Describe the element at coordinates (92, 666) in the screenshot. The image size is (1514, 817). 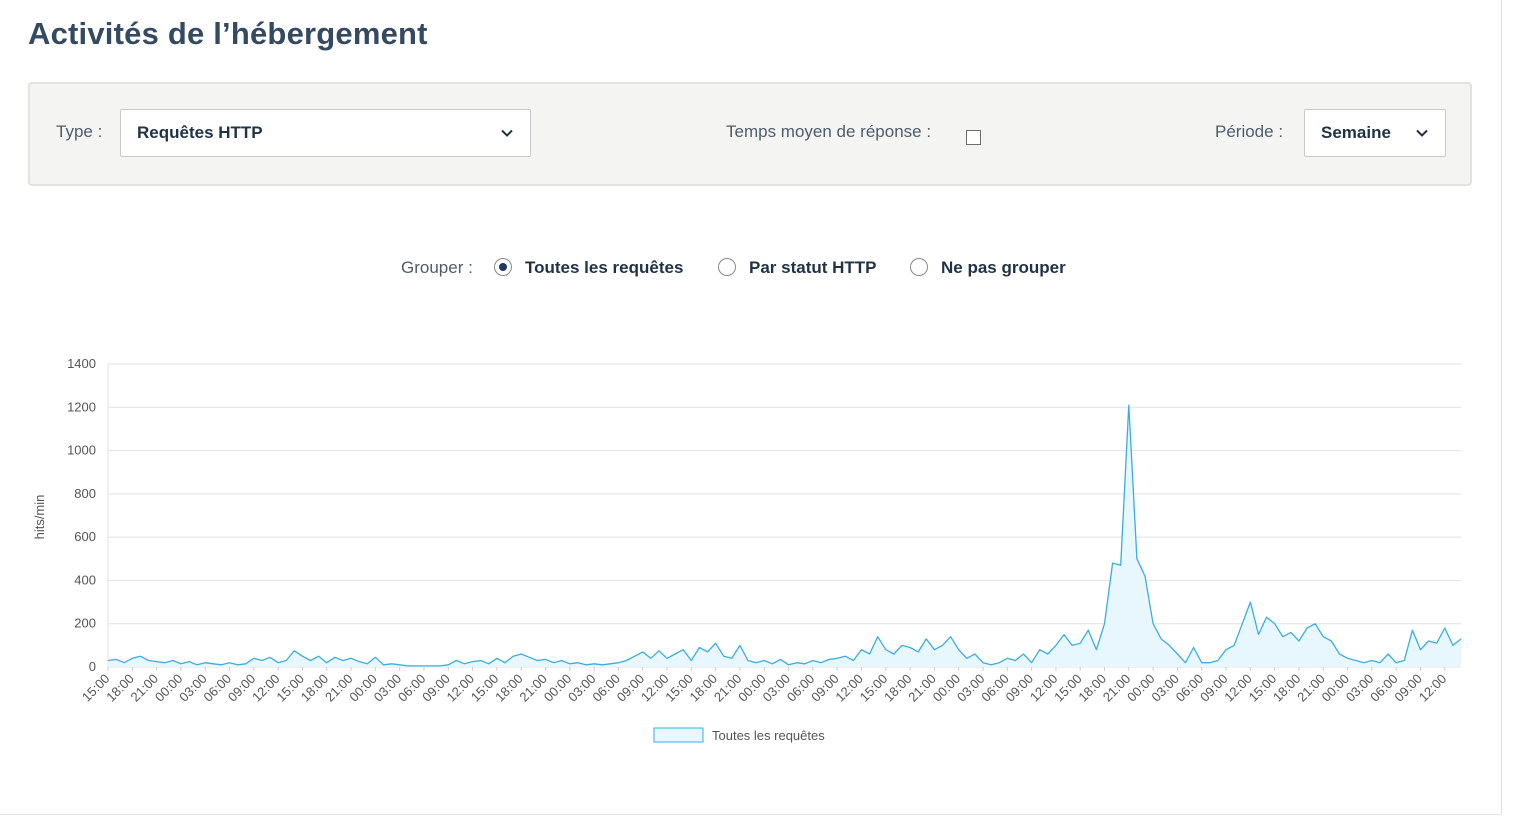
I see `y-tick-label: 0` at that location.